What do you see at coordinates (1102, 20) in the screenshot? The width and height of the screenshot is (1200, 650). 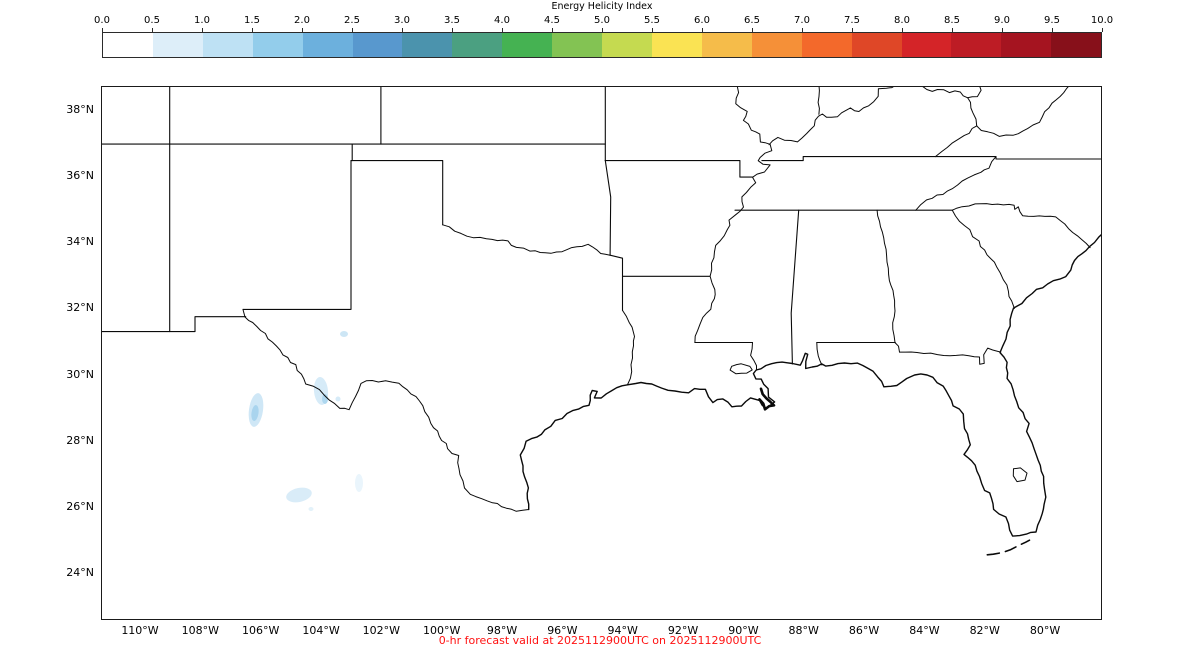 I see `colorbar-tick-label: 10.0` at bounding box center [1102, 20].